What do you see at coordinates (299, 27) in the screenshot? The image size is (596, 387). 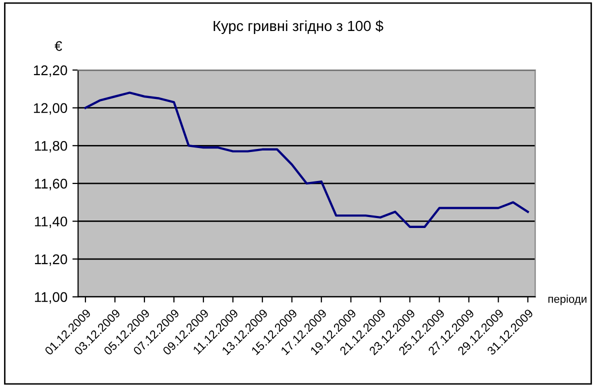 I see `chart-title: Курс гривні згідно з 100 $` at bounding box center [299, 27].